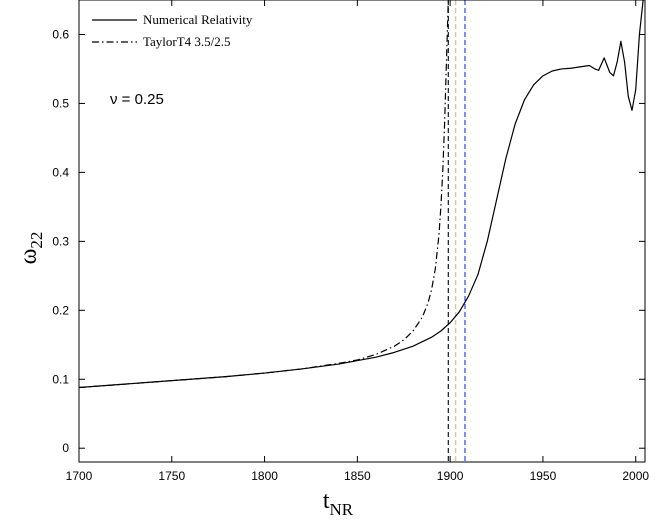 This screenshot has width=669, height=524. Describe the element at coordinates (264, 476) in the screenshot. I see `x-tick-label-2: 1800` at that location.